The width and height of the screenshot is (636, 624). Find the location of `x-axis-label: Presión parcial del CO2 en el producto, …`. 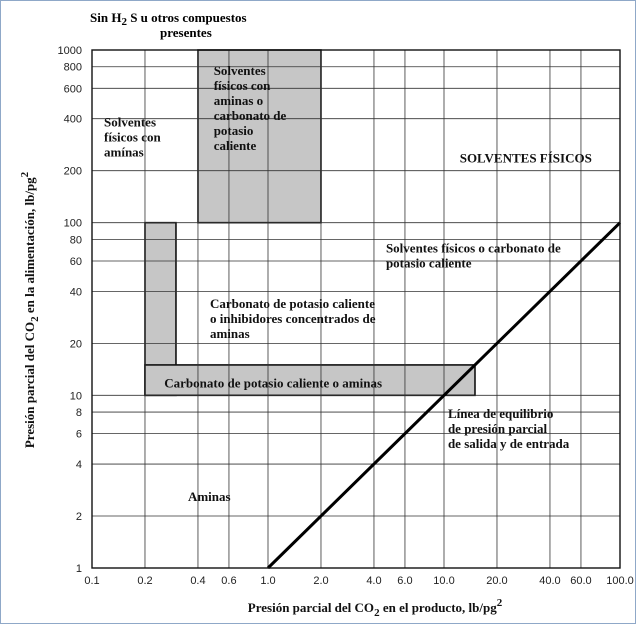

x-axis-label: Presión parcial del CO2 en el producto, … is located at coordinates (375, 608).